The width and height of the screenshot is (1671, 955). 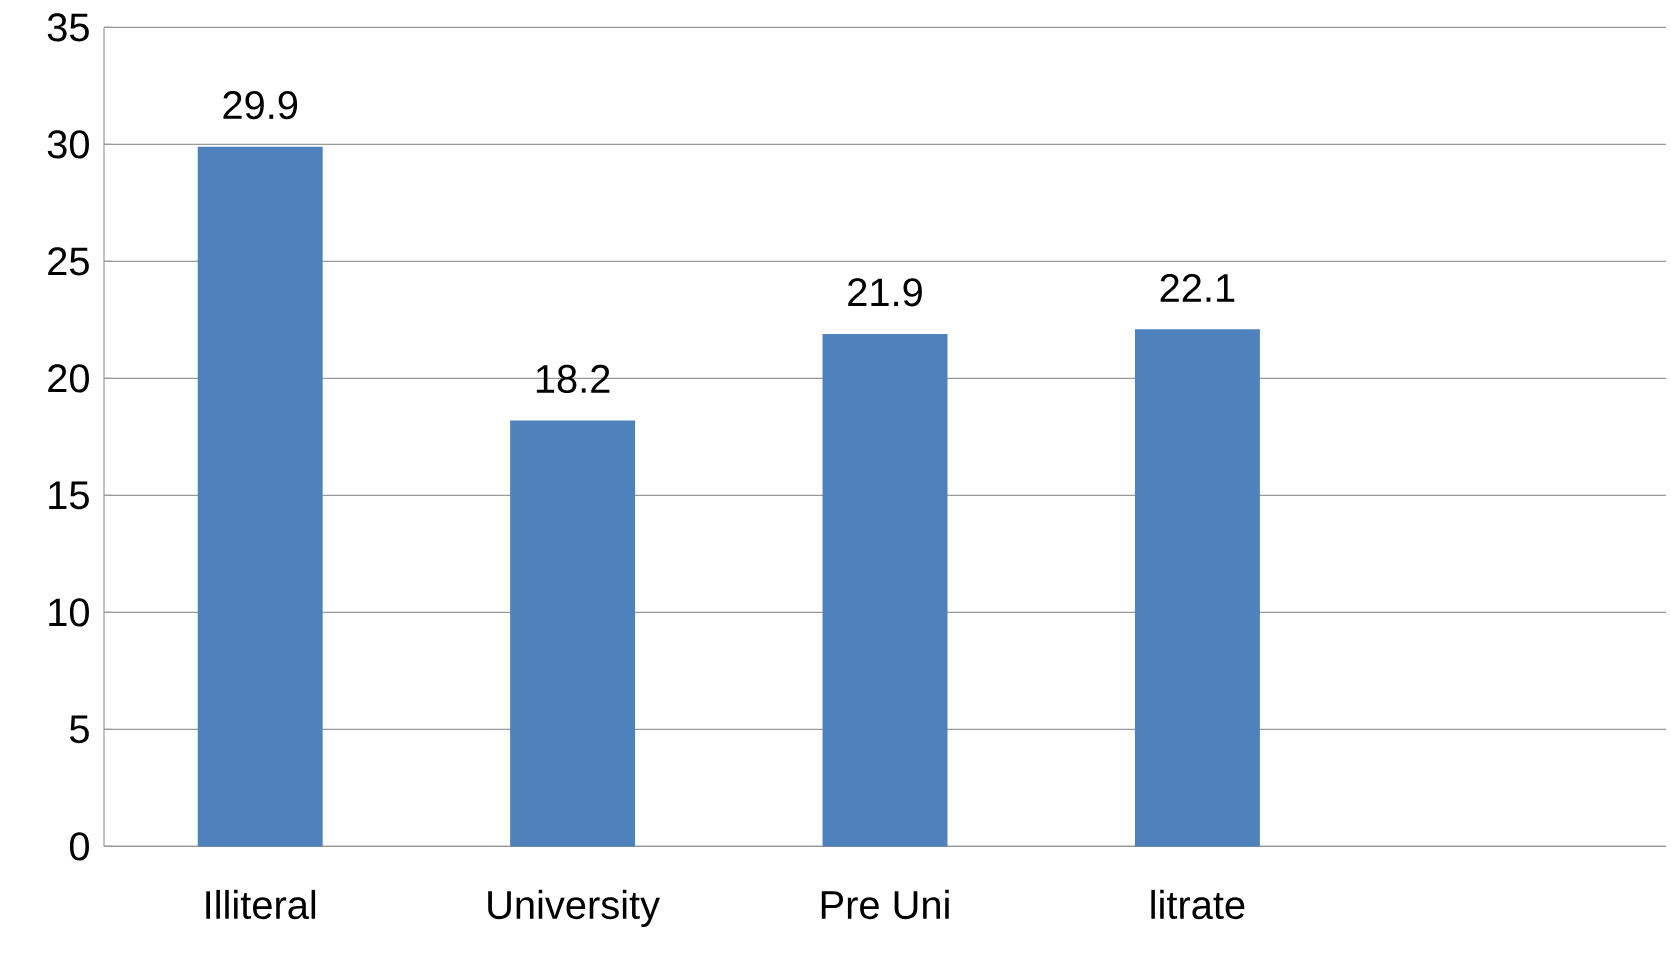 I want to click on y-tick-label: 5, so click(x=79, y=729).